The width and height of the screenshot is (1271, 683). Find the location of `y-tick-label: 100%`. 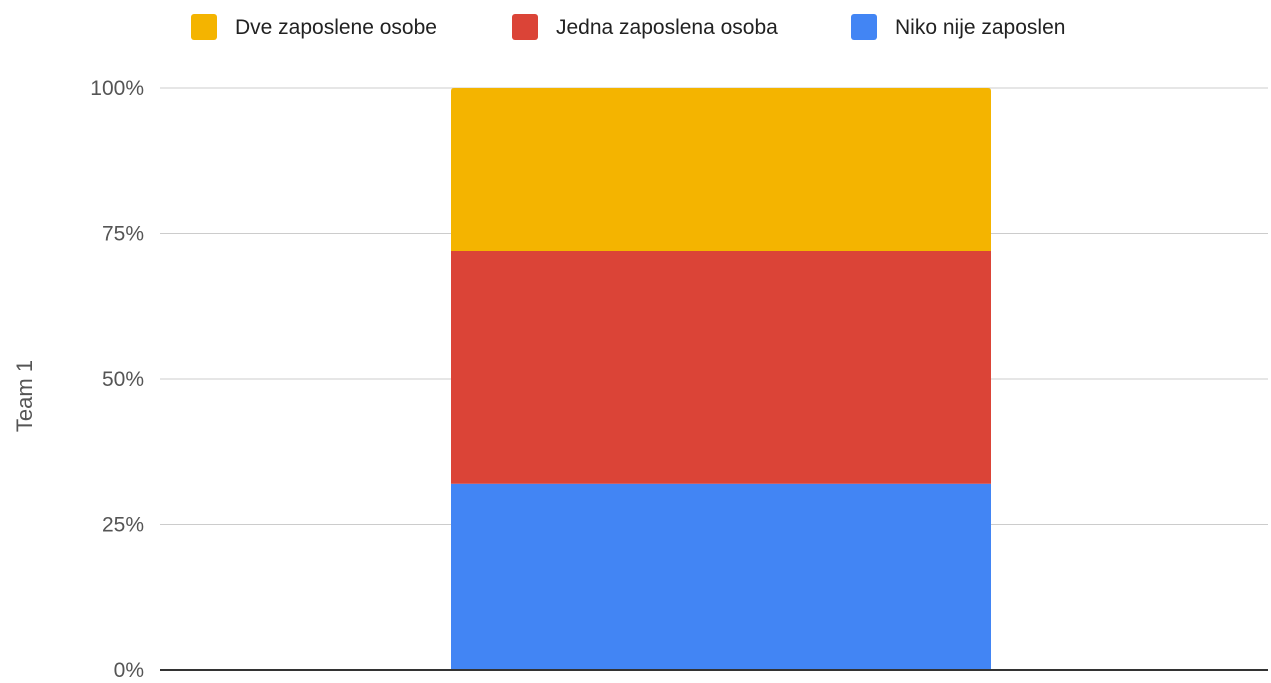

y-tick-label: 100% is located at coordinates (117, 88).